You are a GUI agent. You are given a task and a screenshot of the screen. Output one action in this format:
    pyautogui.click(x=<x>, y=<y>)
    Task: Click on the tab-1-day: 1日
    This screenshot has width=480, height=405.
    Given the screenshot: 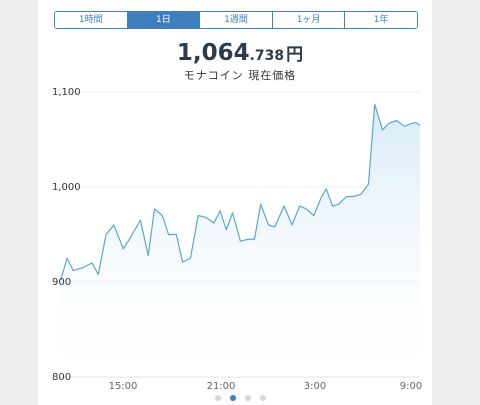 What is the action you would take?
    pyautogui.click(x=164, y=20)
    